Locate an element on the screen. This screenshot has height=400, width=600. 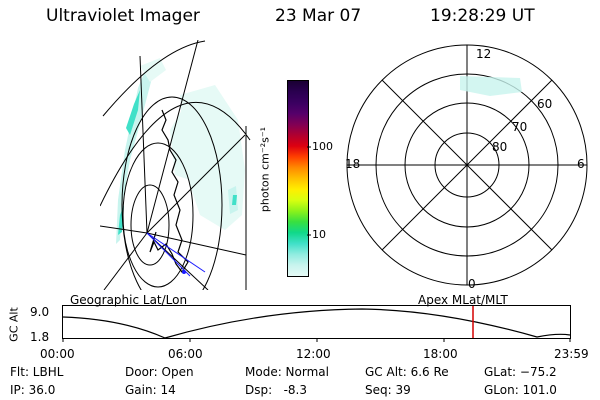
altitude-curve is located at coordinates (316, 323).